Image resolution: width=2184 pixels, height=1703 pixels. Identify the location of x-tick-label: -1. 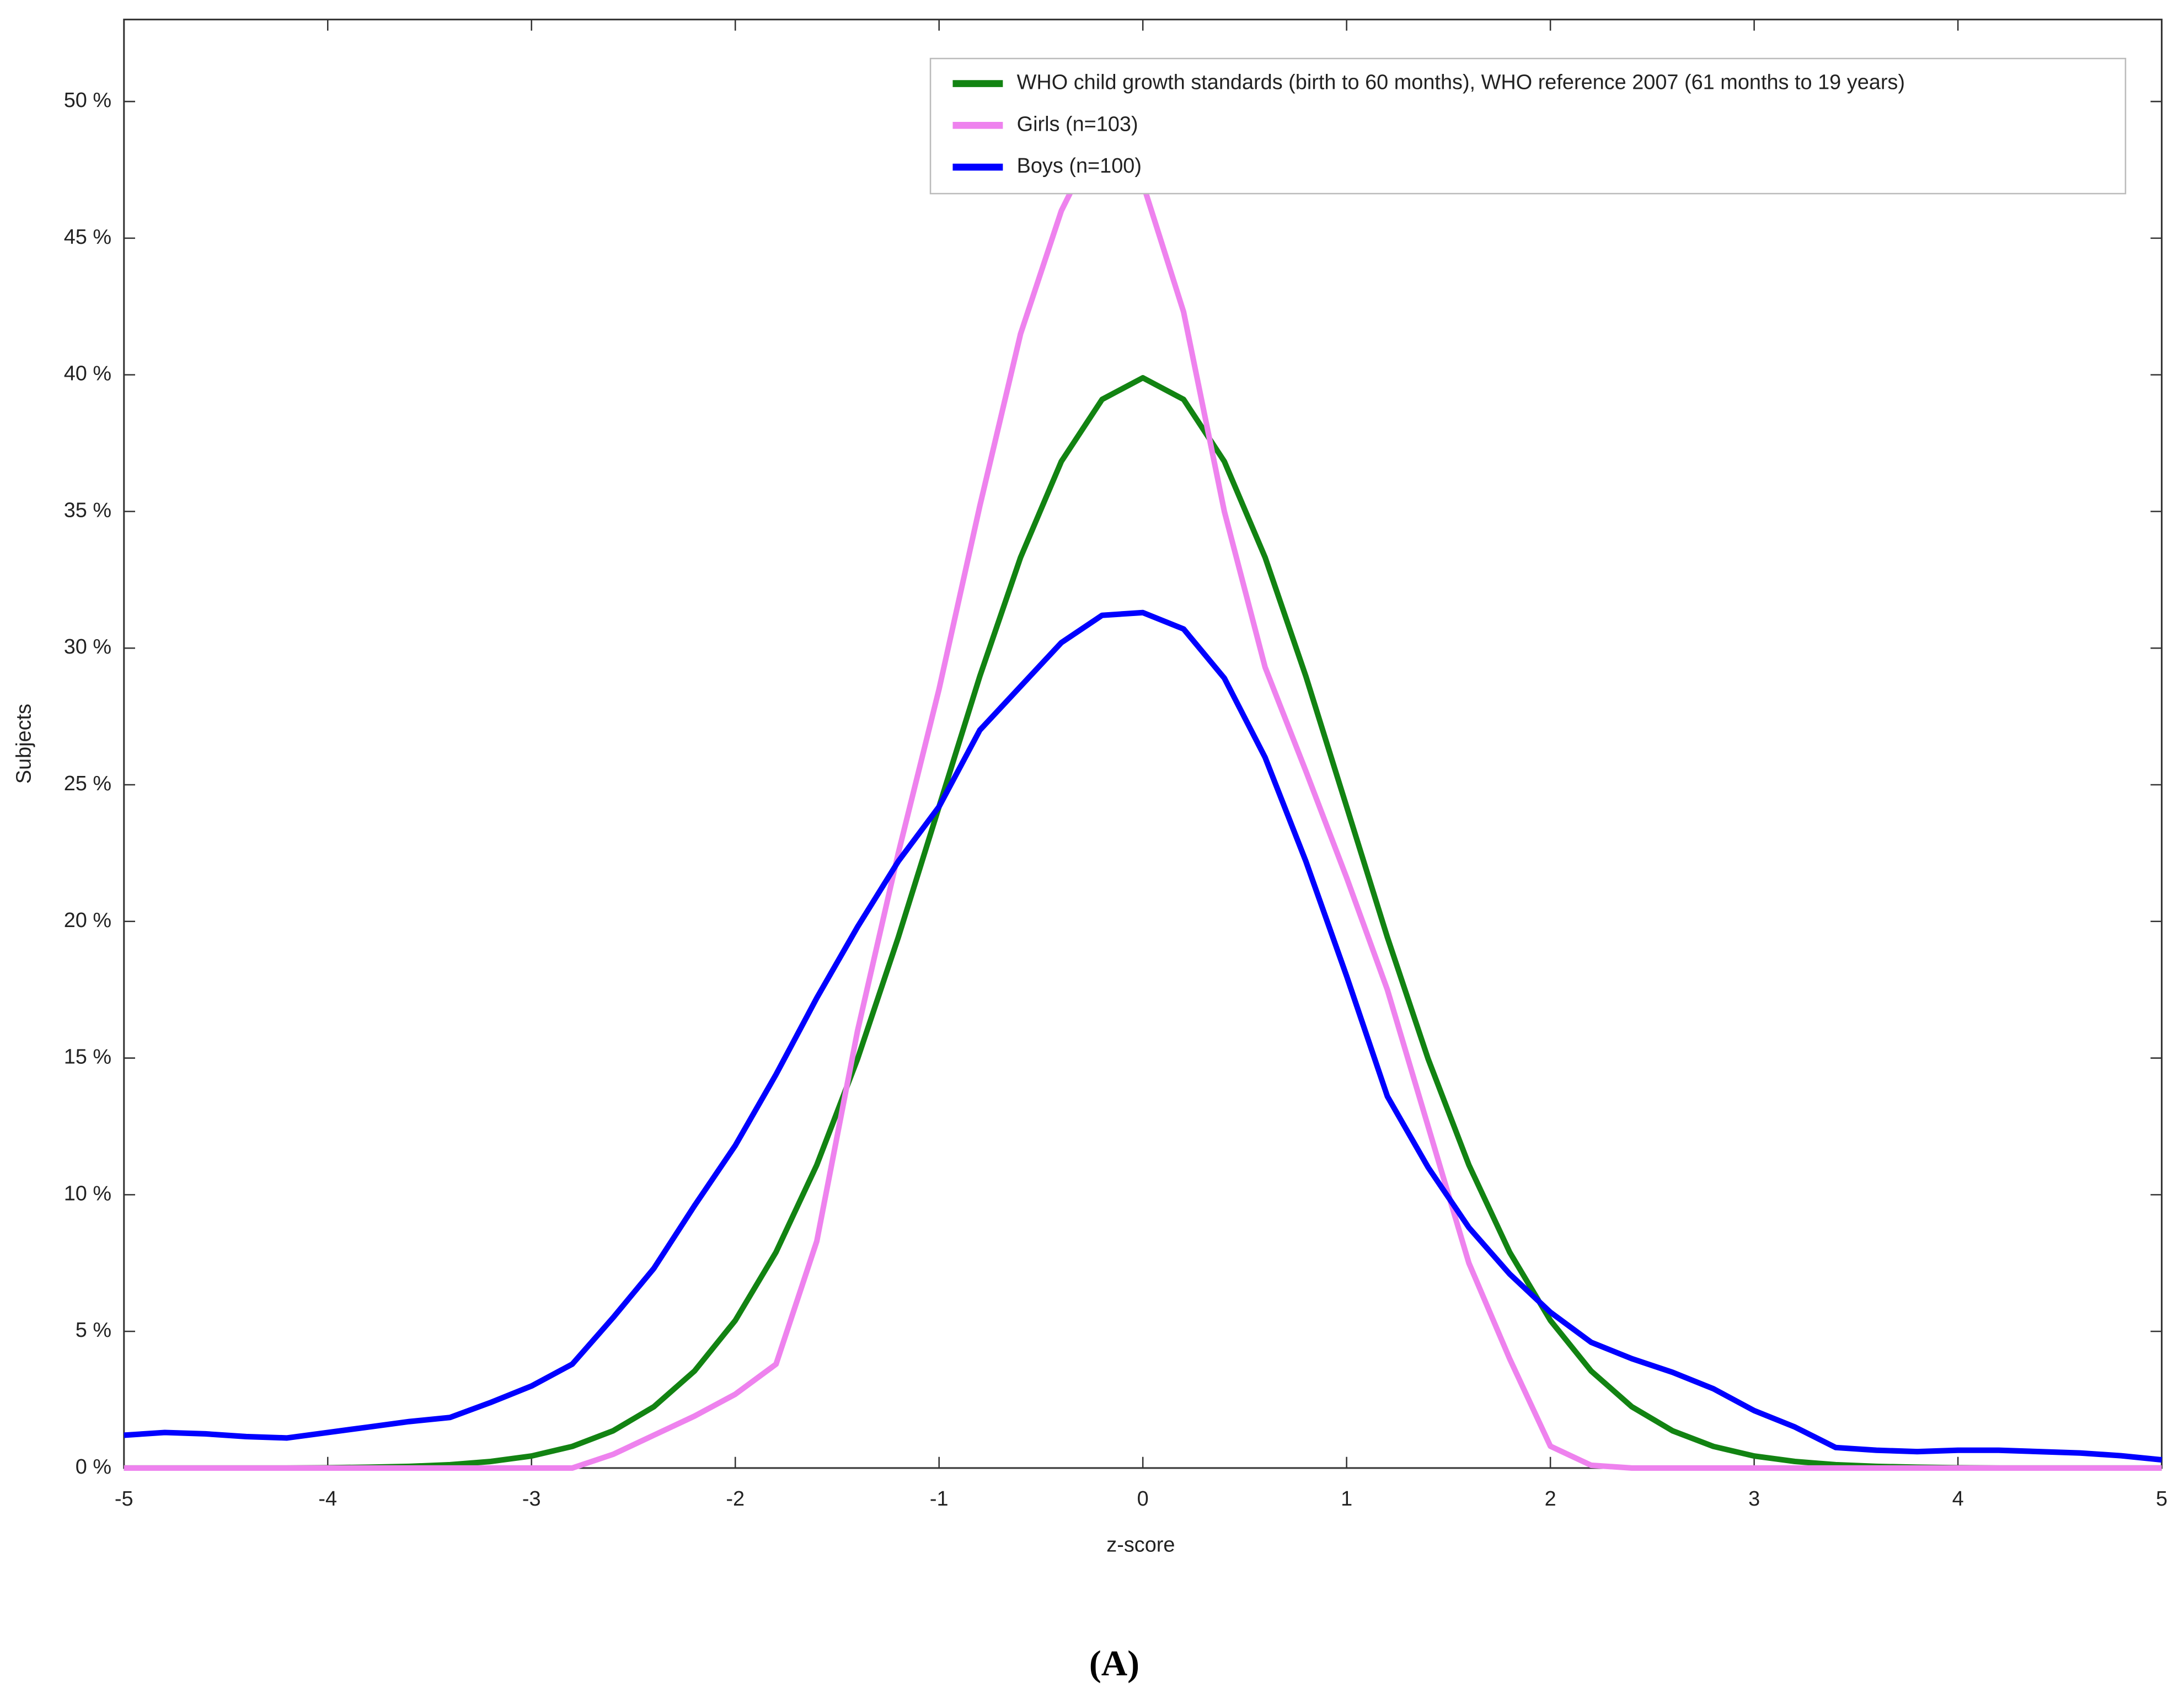
(939, 1499).